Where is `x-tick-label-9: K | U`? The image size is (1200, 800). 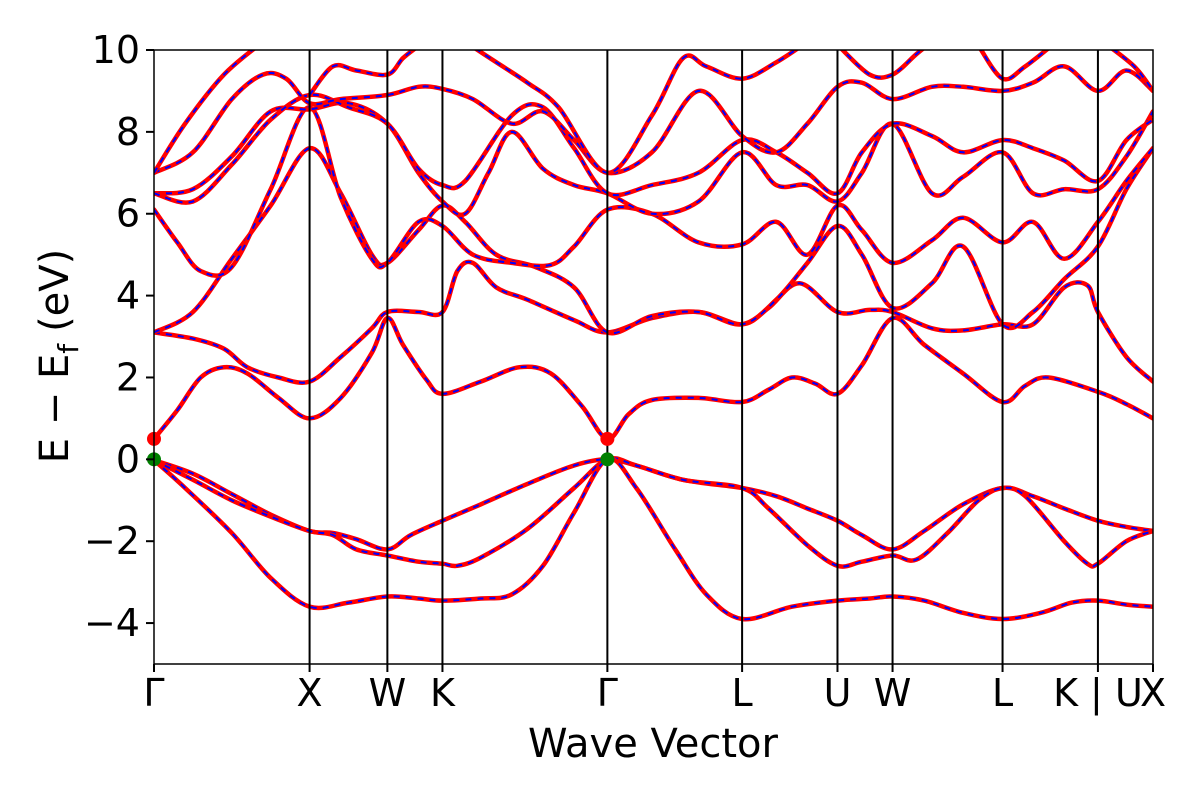
x-tick-label-9: K | U is located at coordinates (1098, 693).